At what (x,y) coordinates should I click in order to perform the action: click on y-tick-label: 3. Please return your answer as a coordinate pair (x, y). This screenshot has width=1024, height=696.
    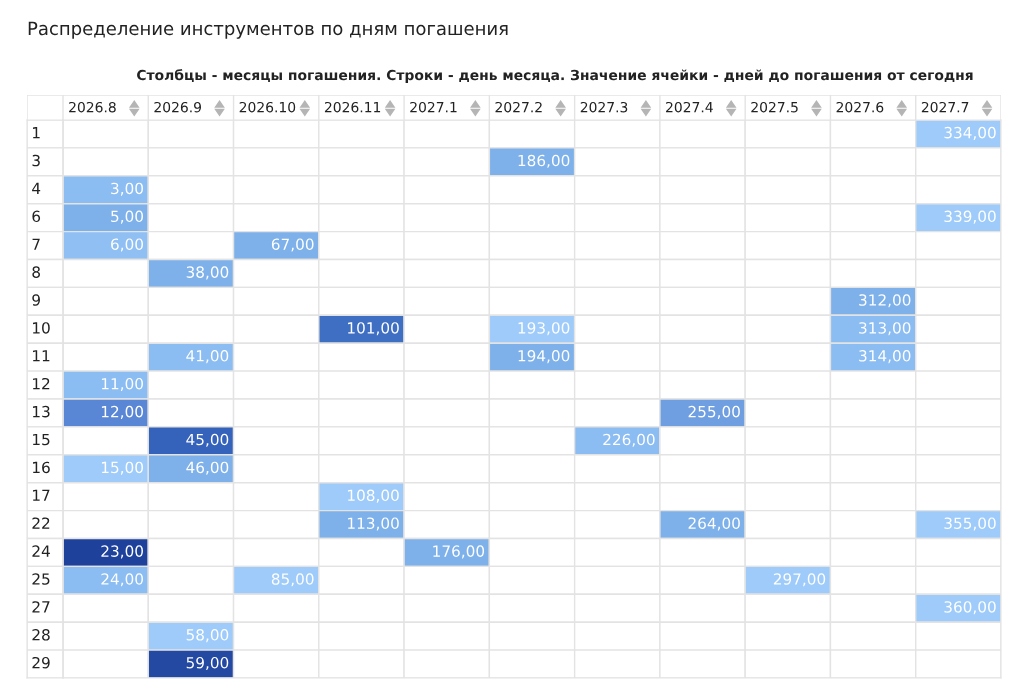
    Looking at the image, I should click on (36, 160).